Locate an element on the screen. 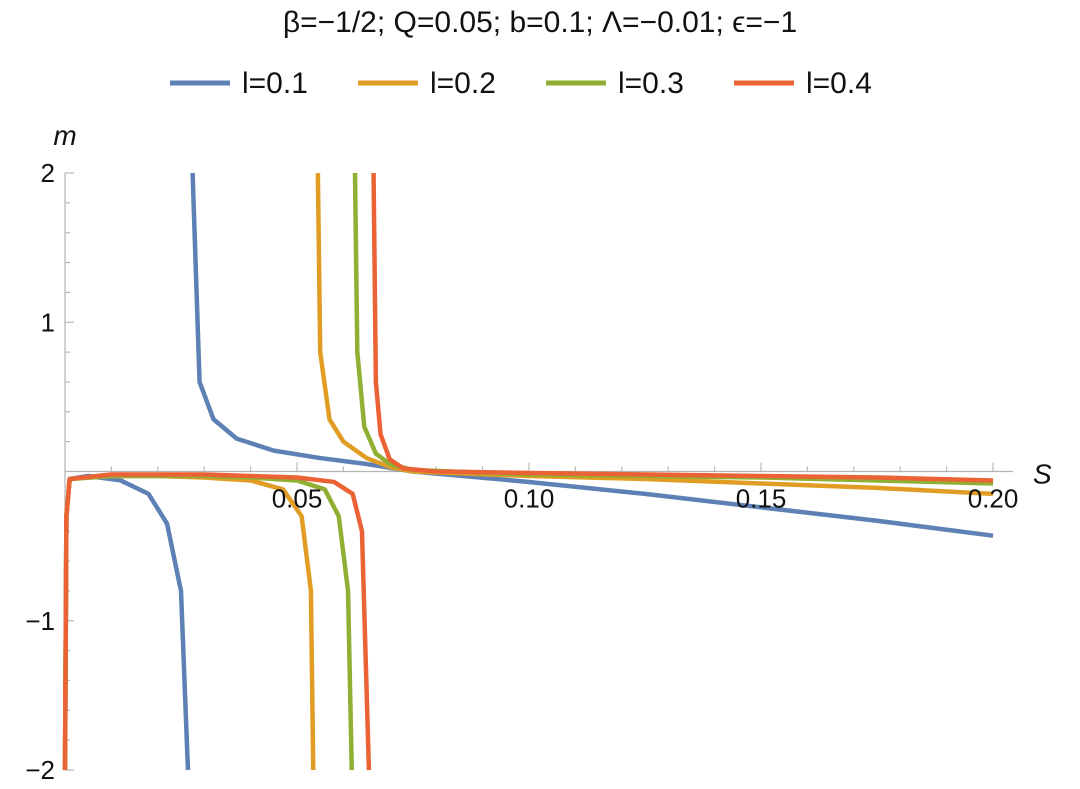 This screenshot has width=1080, height=789. x-axis-label: S is located at coordinates (1042, 474).